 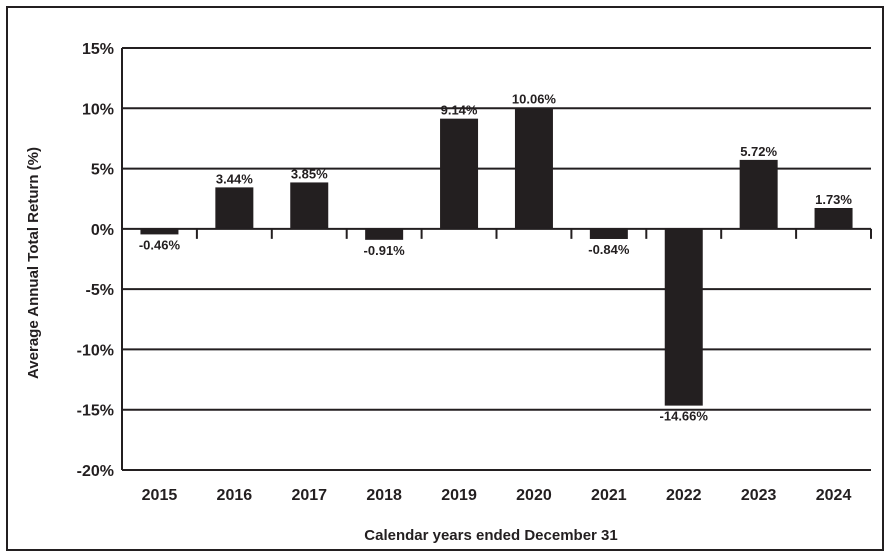 What do you see at coordinates (95, 260) in the screenshot?
I see `y-tick-labels: 15% 10% 5% 0% -5% -10% -15% -20%` at bounding box center [95, 260].